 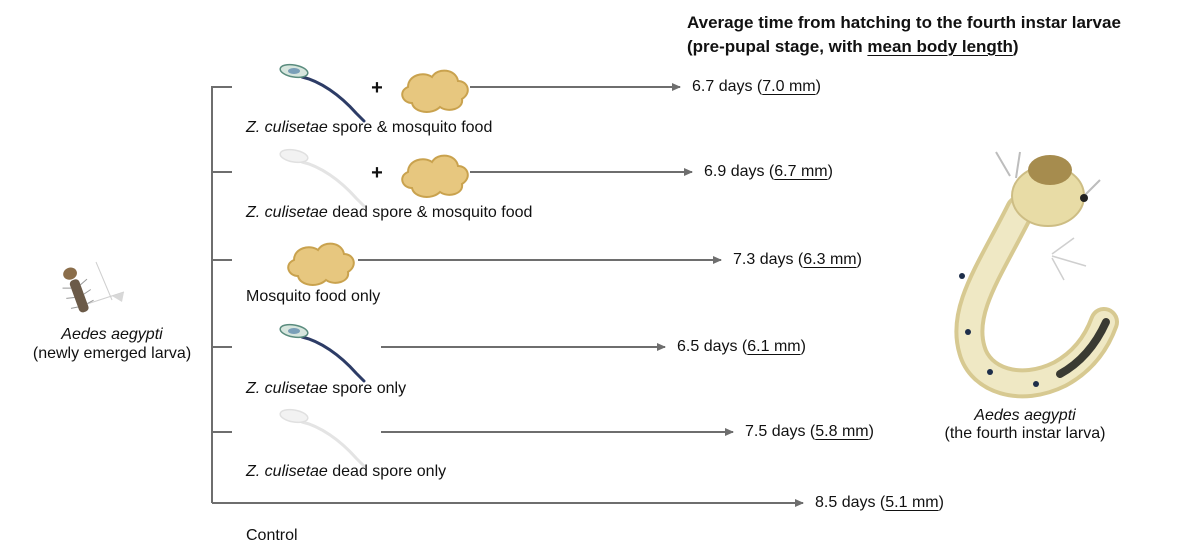 I want to click on outcome-length: 6.7 mm, so click(x=801, y=171).